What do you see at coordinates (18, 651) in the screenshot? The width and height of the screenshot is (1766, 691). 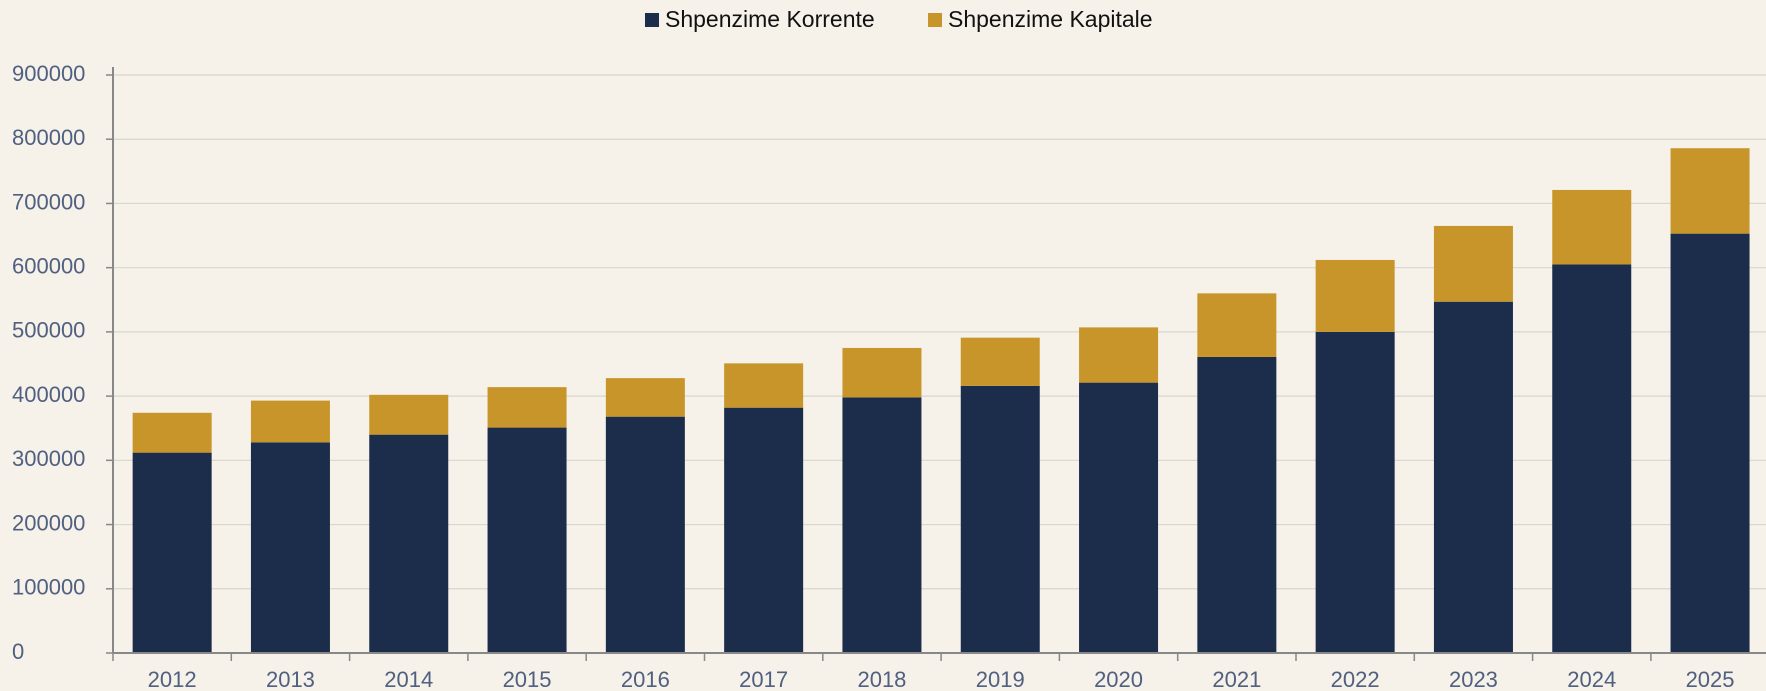 I see `y-tick-label: 0` at bounding box center [18, 651].